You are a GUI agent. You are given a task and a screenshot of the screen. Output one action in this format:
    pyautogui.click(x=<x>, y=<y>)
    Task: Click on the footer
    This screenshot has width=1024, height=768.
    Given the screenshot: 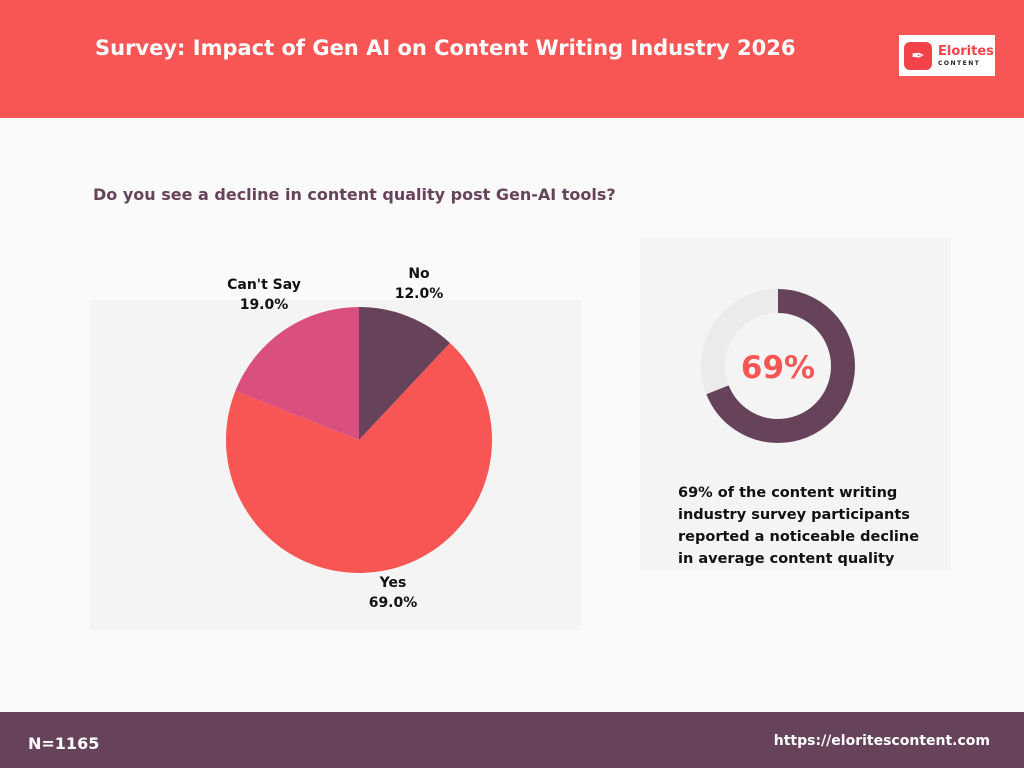 What is the action you would take?
    pyautogui.click(x=512, y=740)
    